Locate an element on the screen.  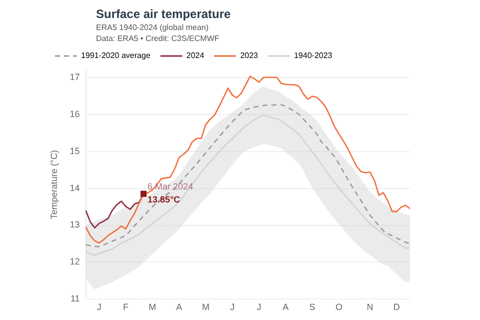
legend-label: 2023 is located at coordinates (249, 55).